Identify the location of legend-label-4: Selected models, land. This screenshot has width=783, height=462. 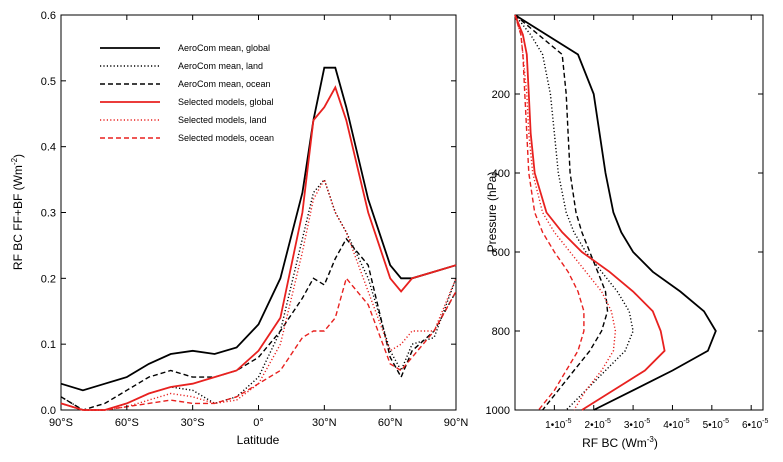
(222, 120).